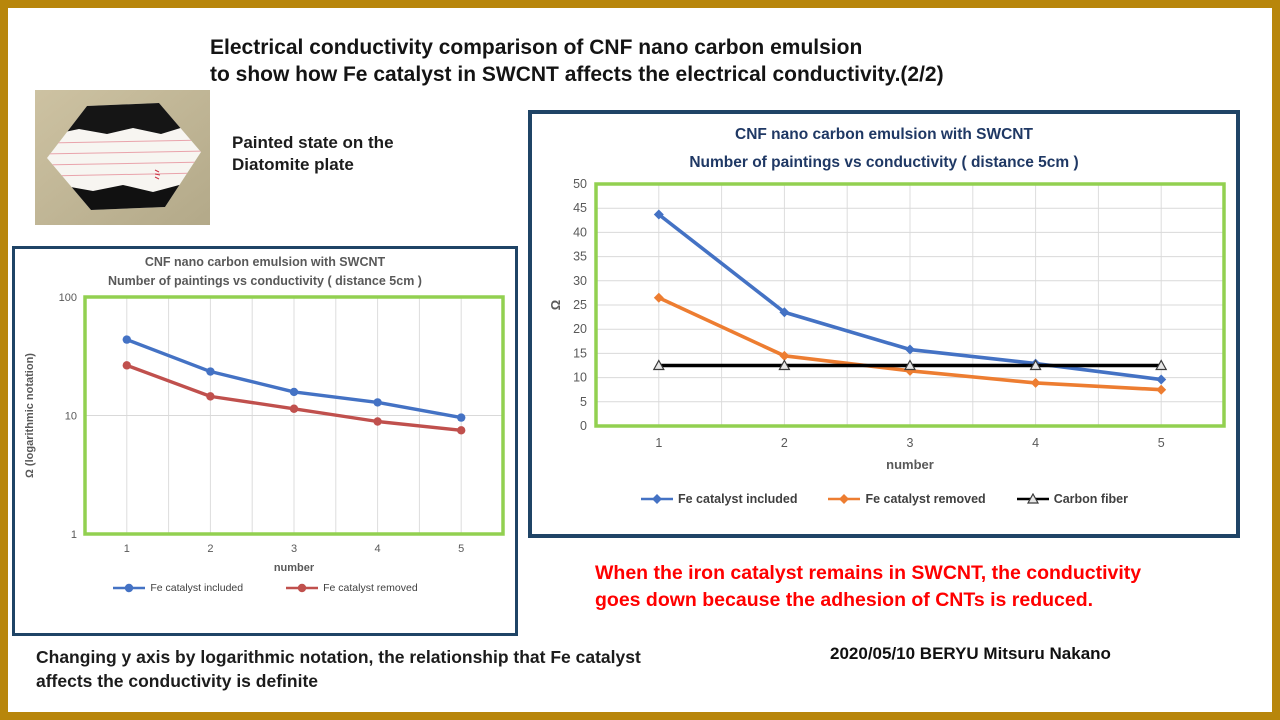 The height and width of the screenshot is (720, 1280). Describe the element at coordinates (177, 680) in the screenshot. I see `bottom-note-line2: affects the conductivity is definite` at that location.